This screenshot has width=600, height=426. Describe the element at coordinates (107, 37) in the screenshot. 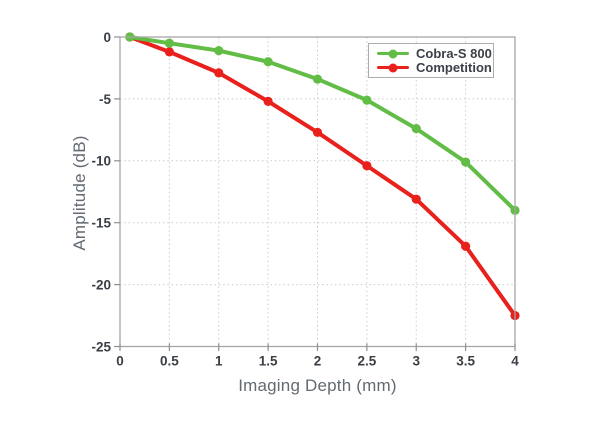

I see `y-tick-label: 0` at that location.